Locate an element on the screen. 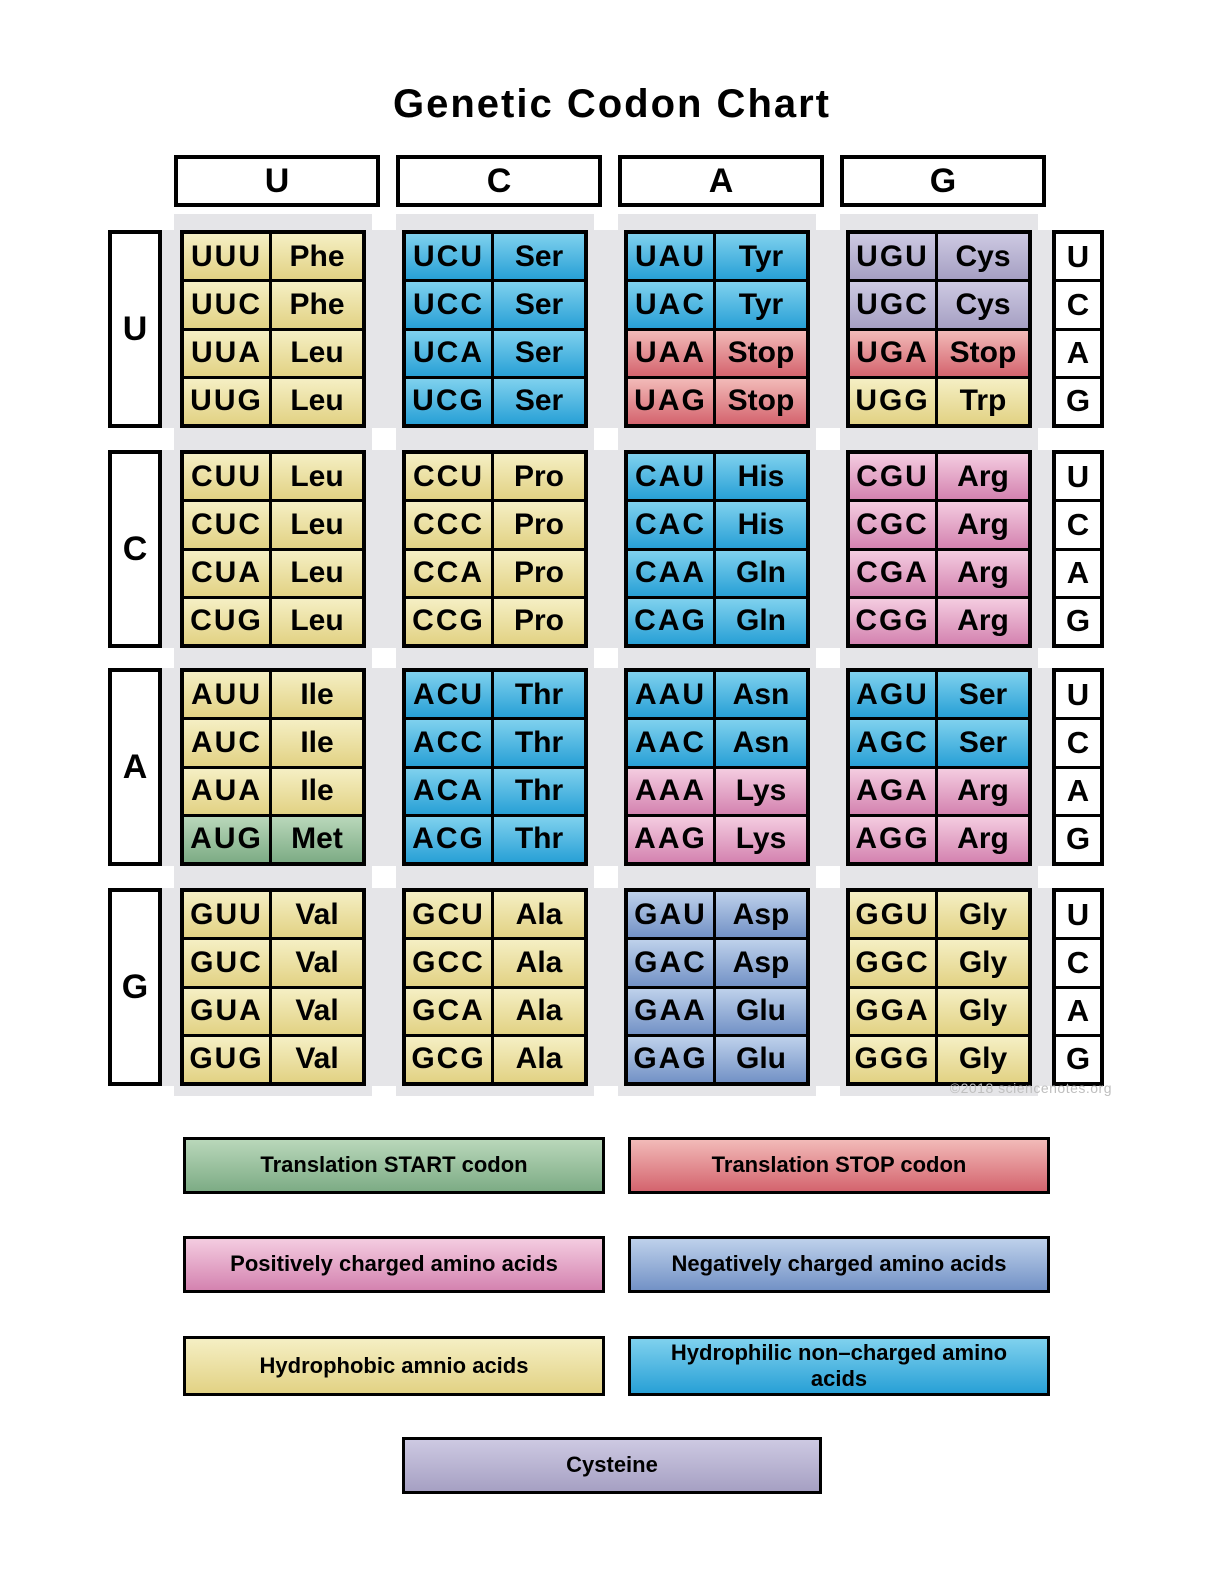 The image size is (1224, 1584). codon-cell: UUU is located at coordinates (226, 257).